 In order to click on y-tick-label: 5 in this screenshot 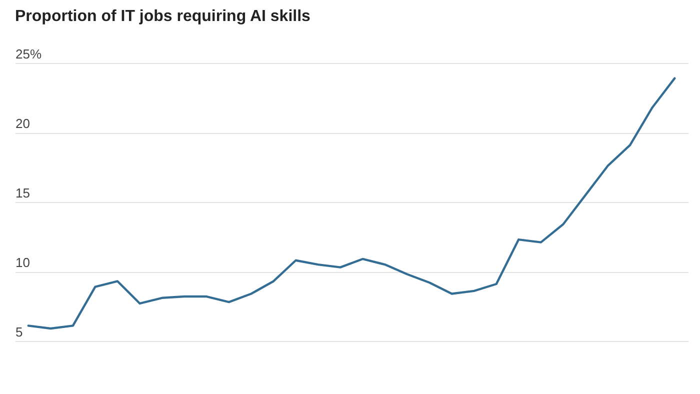, I will do `click(19, 332)`.